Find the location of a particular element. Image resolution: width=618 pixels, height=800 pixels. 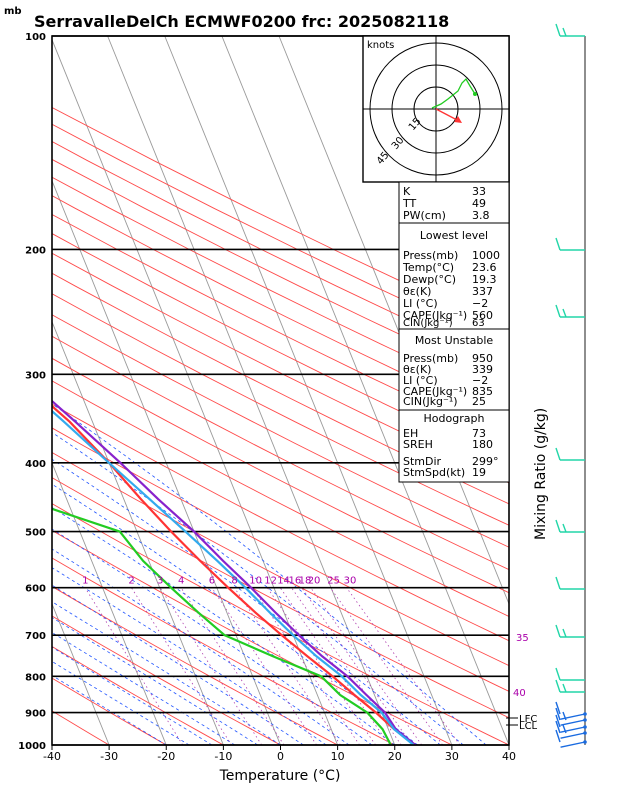

lowest-value: −2 is located at coordinates (480, 303).